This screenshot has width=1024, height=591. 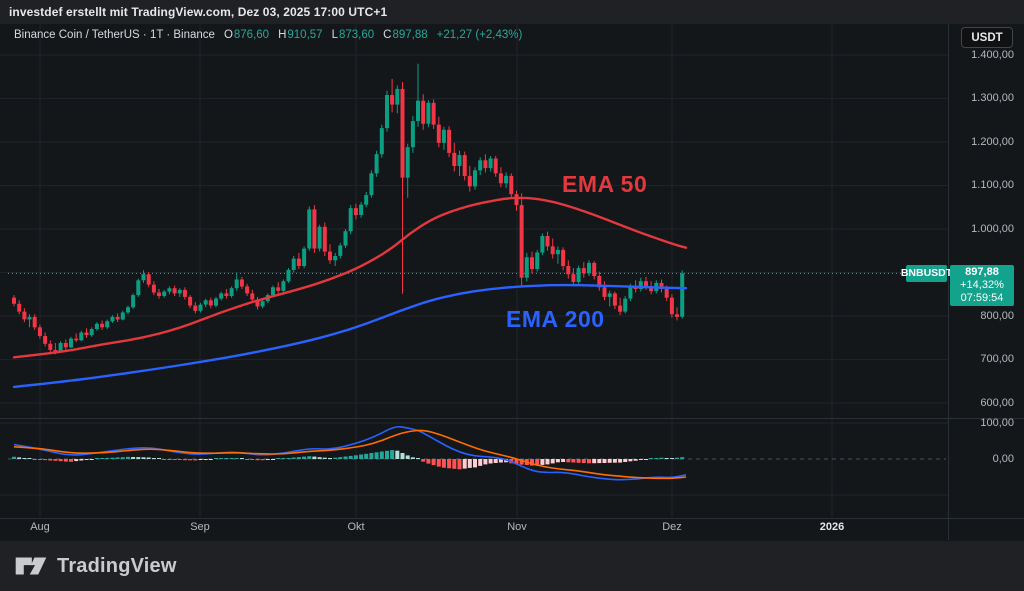 I want to click on price-axis-label: 700,00, so click(x=997, y=359).